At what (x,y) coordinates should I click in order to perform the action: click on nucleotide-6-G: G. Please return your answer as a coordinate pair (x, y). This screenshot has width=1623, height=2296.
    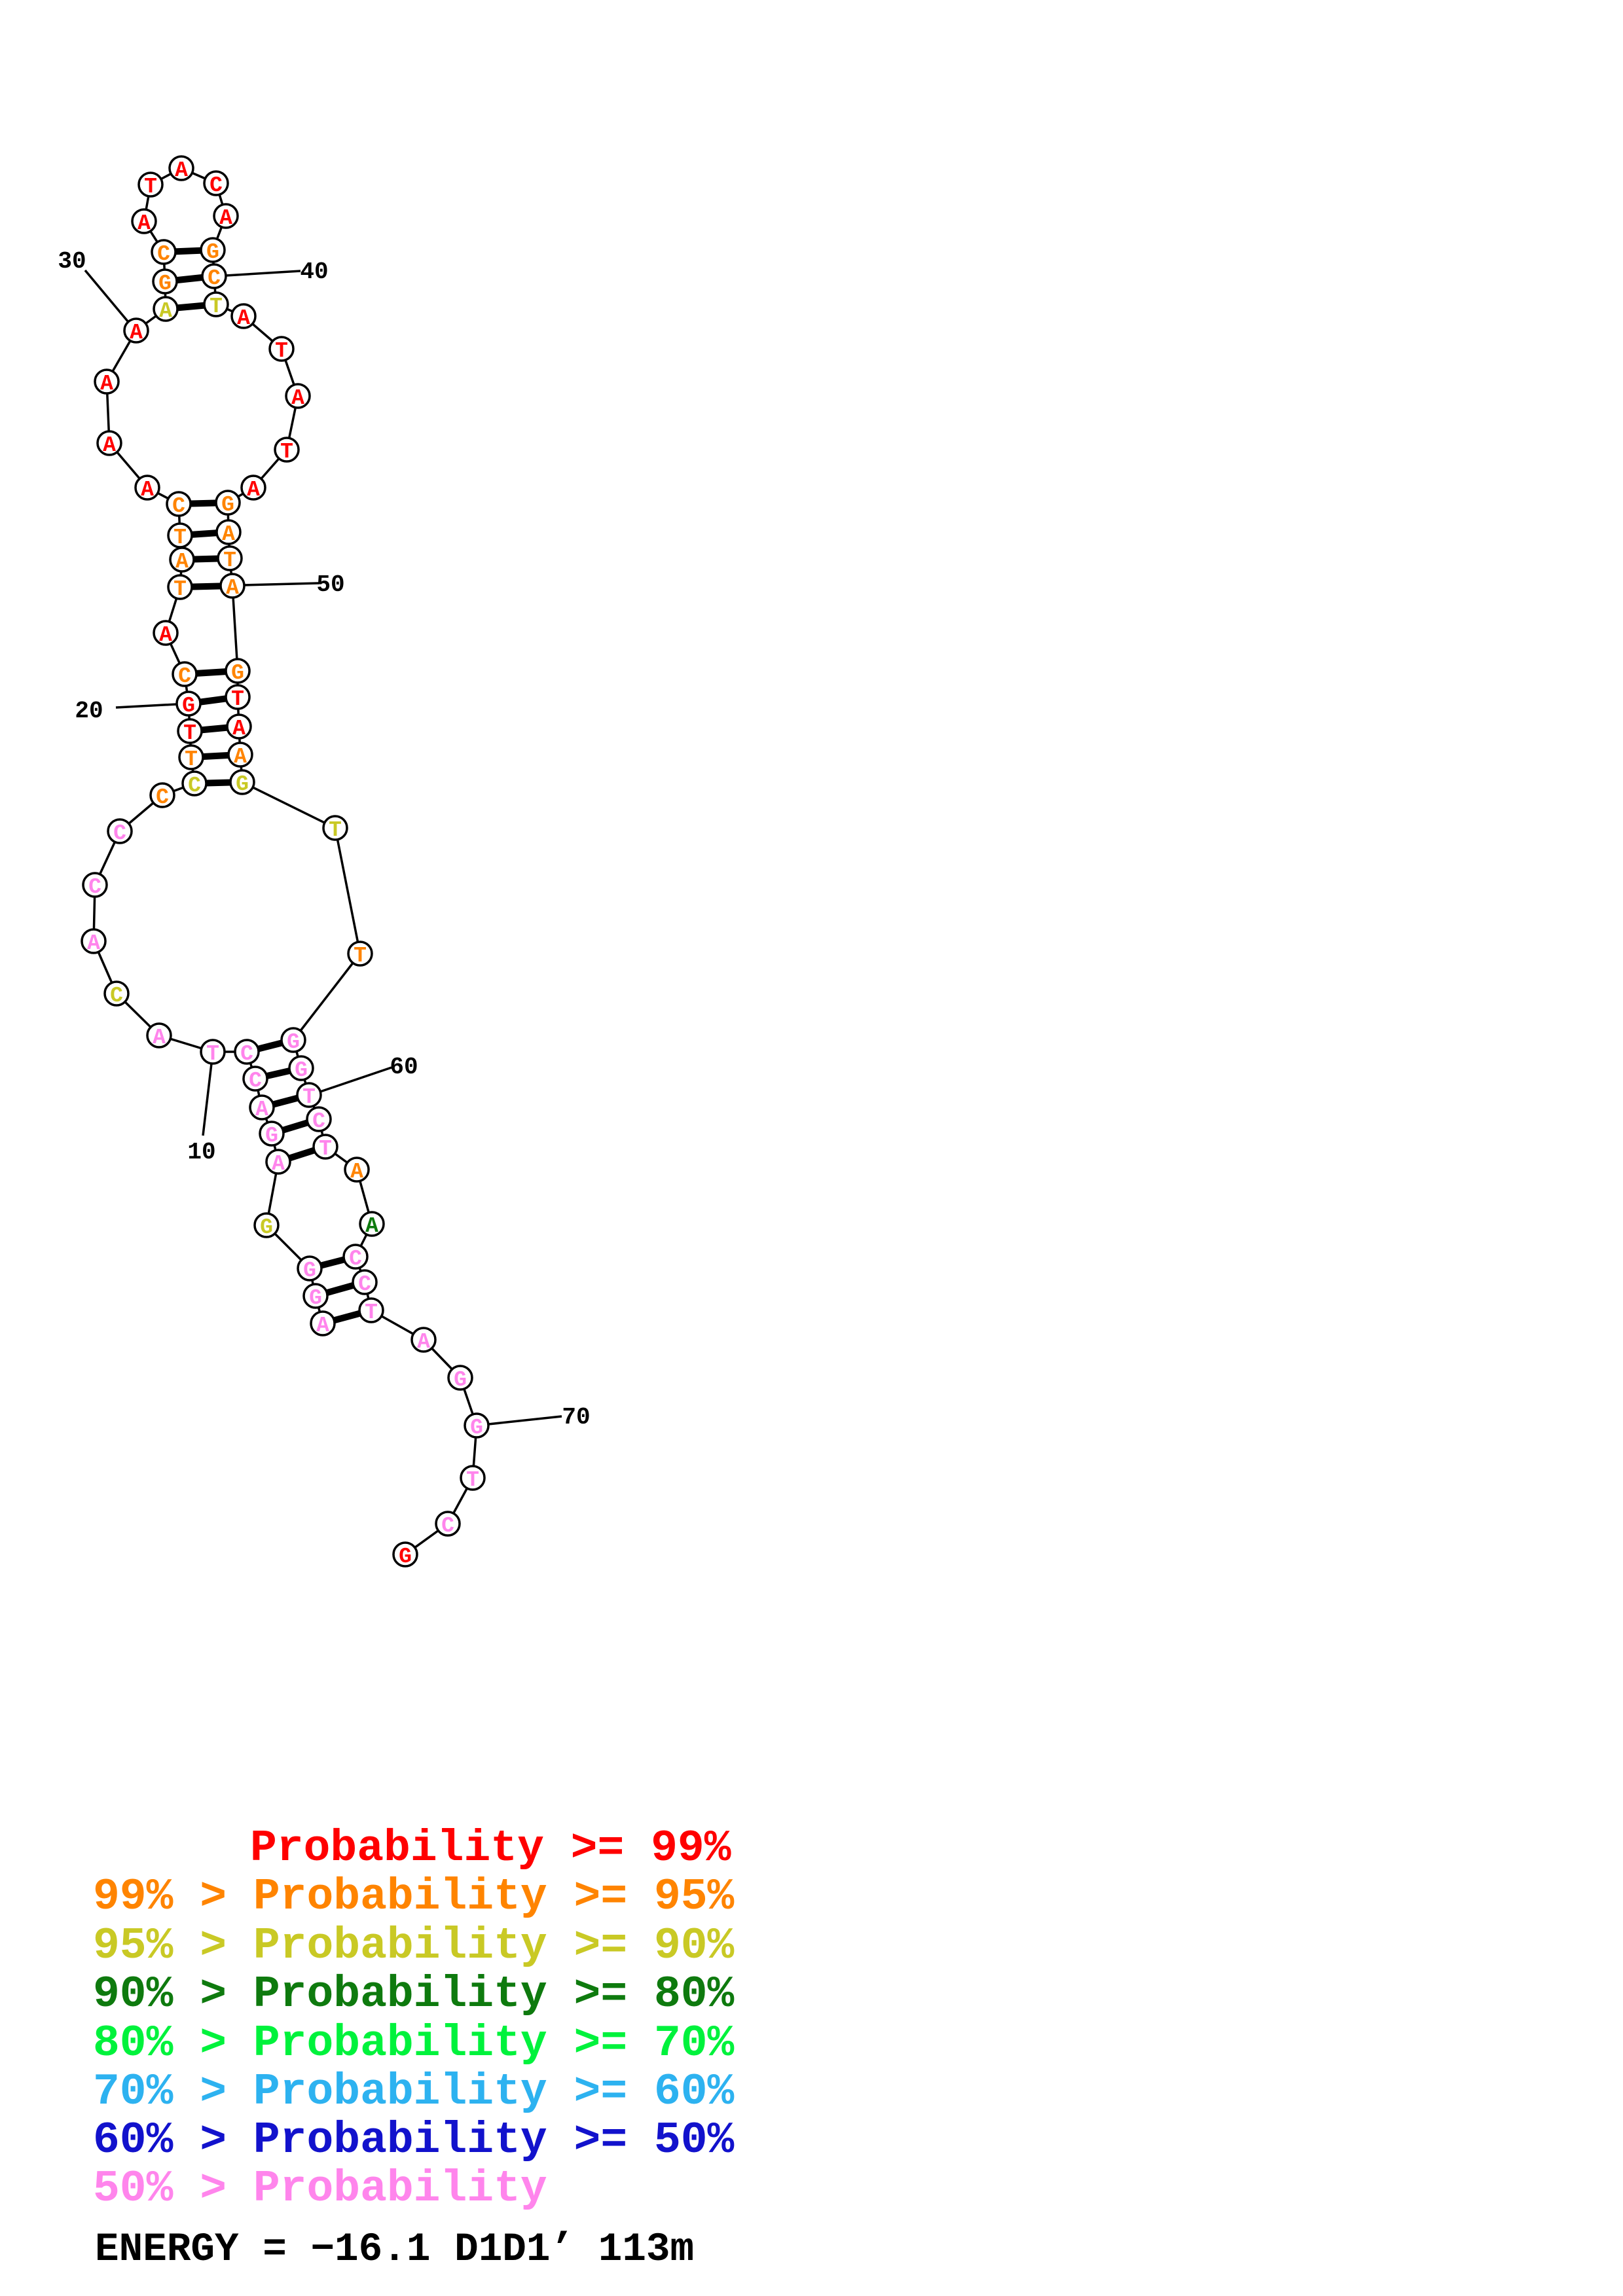
    Looking at the image, I should click on (272, 1134).